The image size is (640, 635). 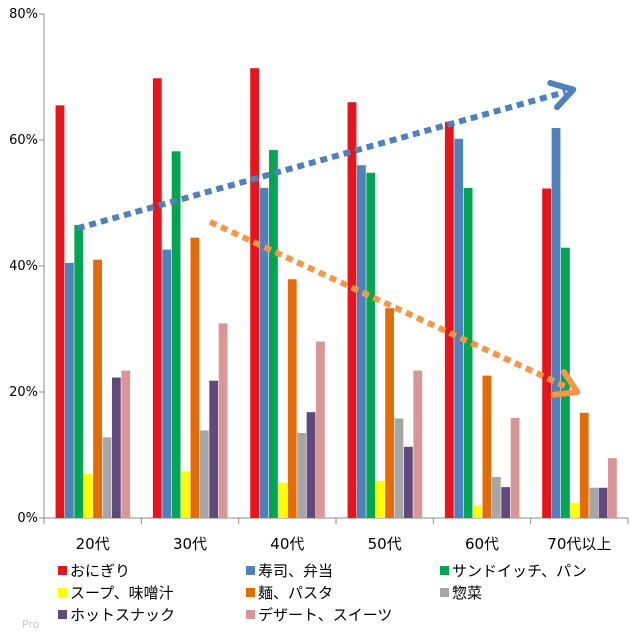 I want to click on legend-label: 麺、パスタ, so click(x=295, y=593).